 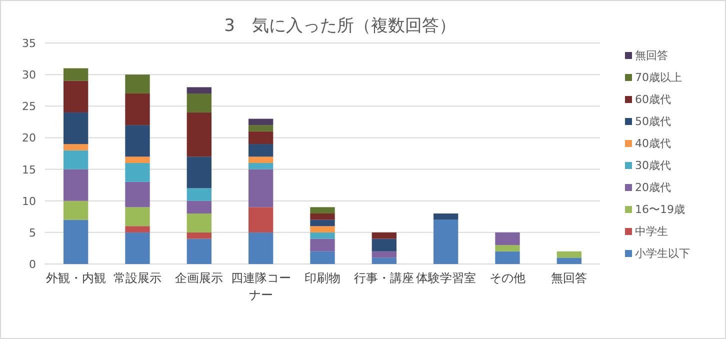 I want to click on x-tick-label: 無回答, so click(x=569, y=278).